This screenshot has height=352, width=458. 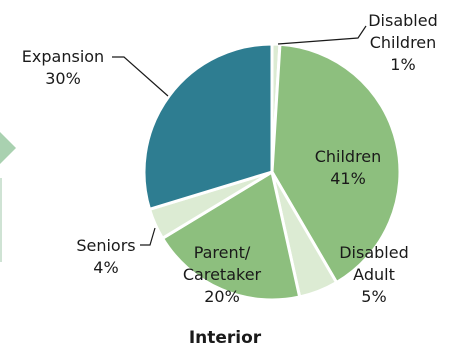 I want to click on slice-category-label: Seniors, so click(x=105, y=245).